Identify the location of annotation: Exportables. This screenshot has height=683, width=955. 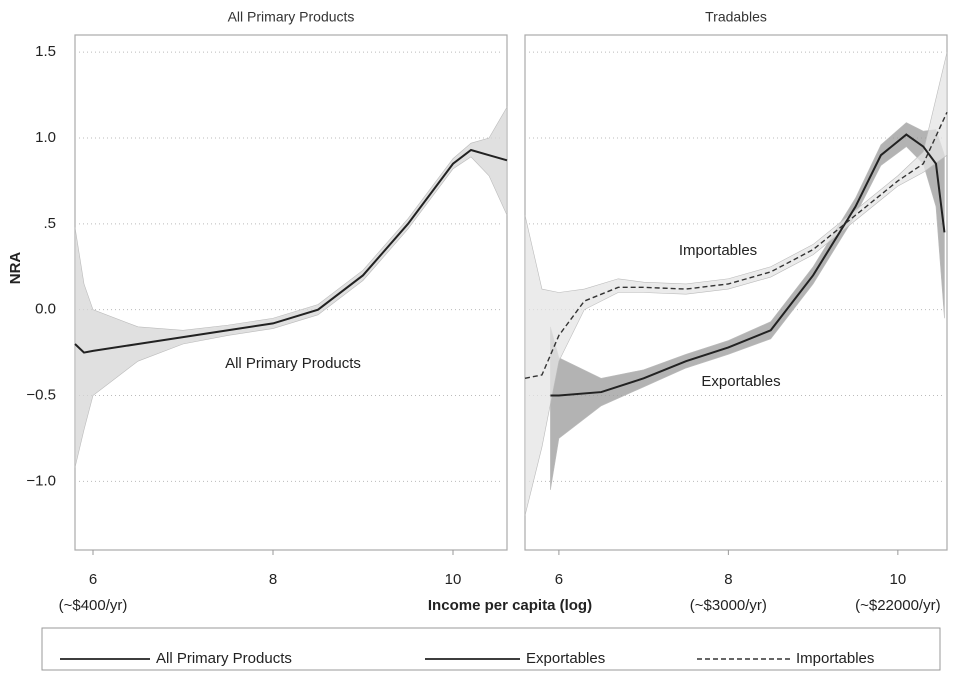
(740, 381).